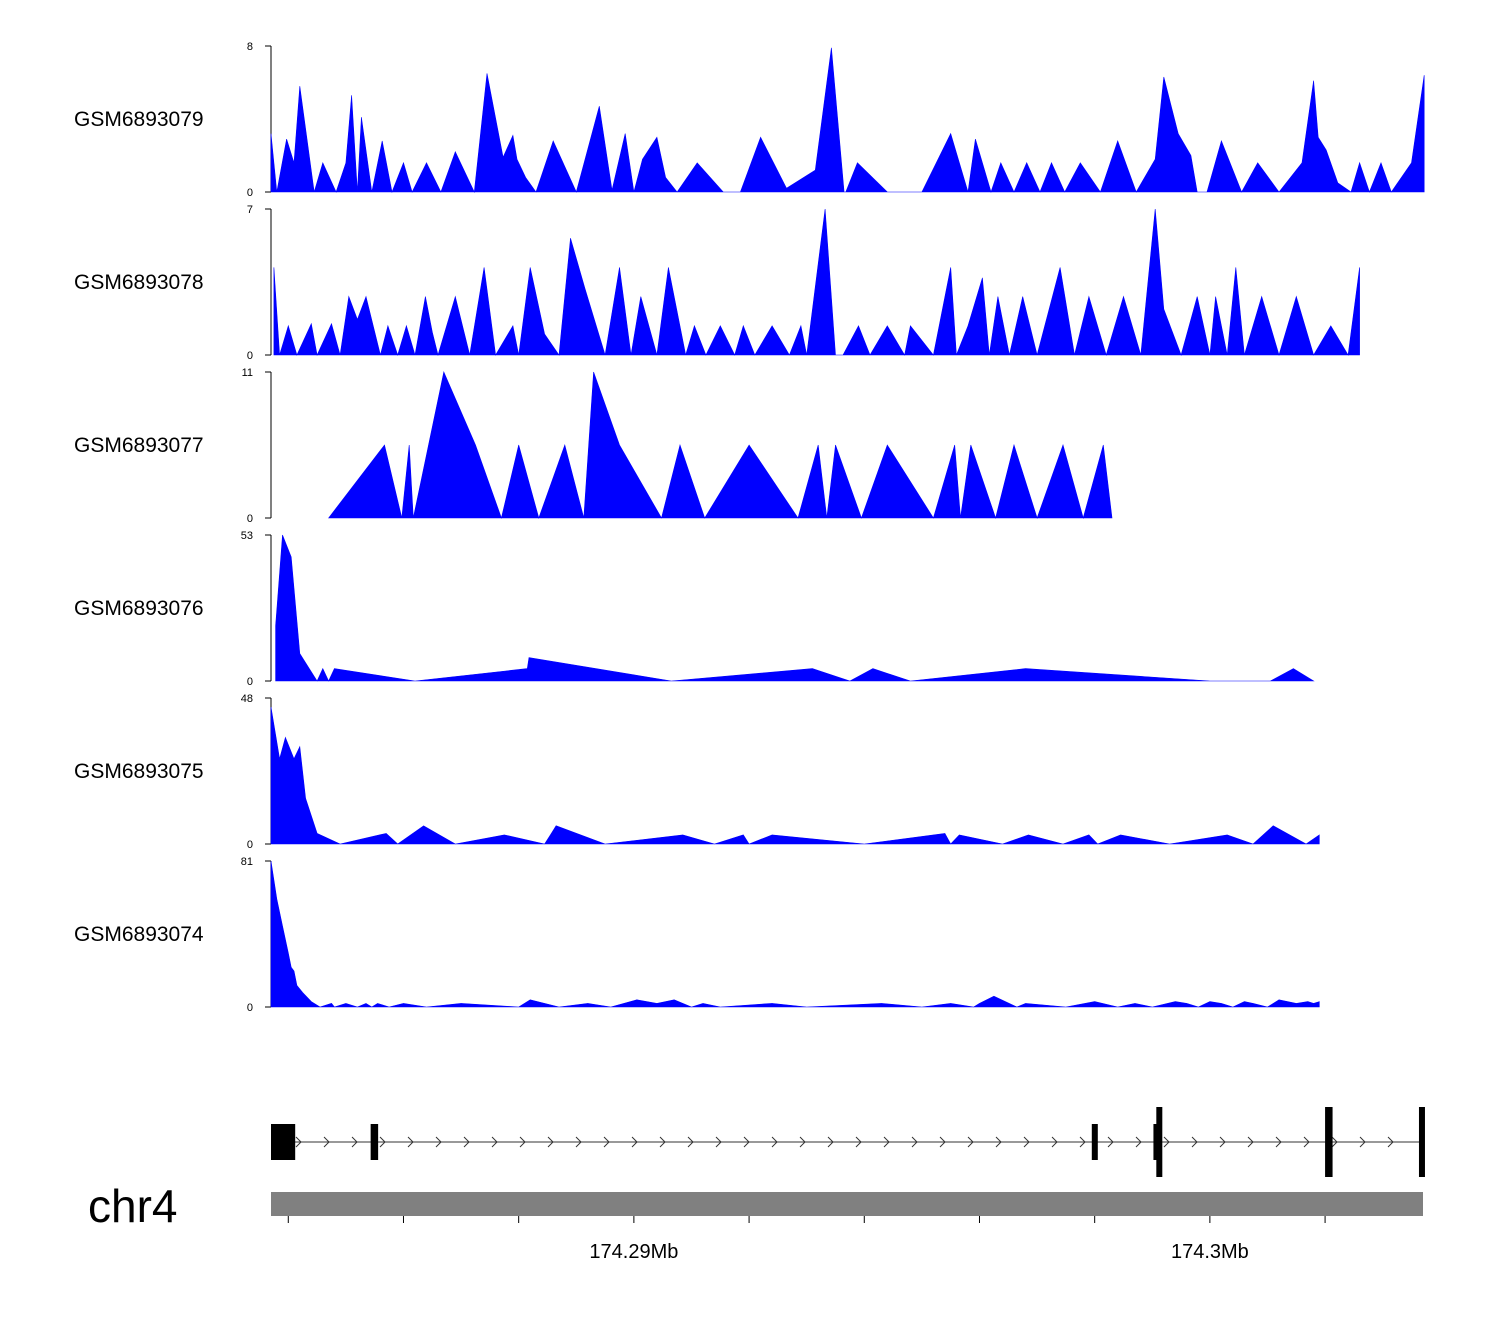  Describe the element at coordinates (250, 210) in the screenshot. I see `y-tick-label-max: 7` at that location.